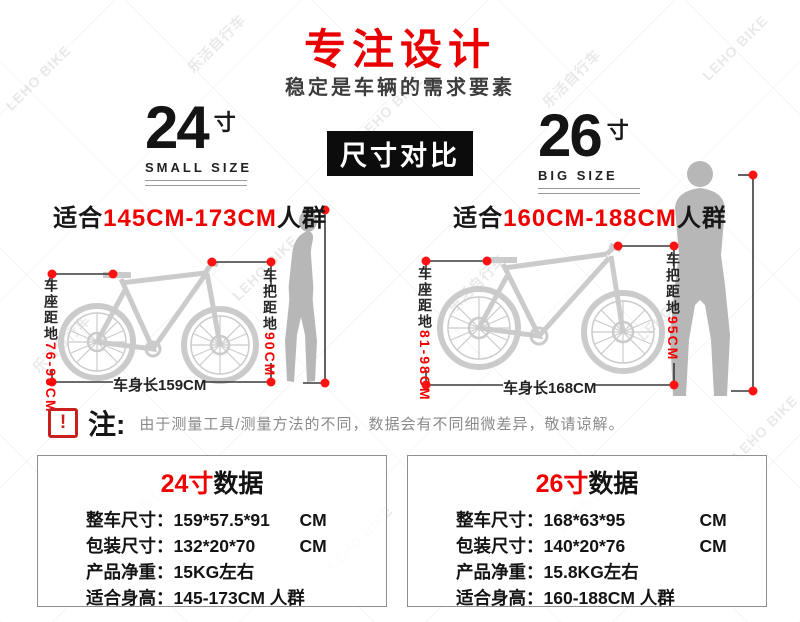 This screenshot has width=800, height=622. I want to click on seat-height-label-24: 车座距地76-93CM, so click(51, 346).